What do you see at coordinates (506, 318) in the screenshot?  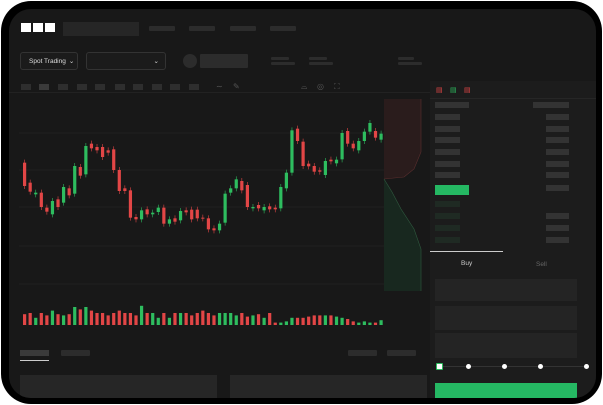 I see `amount-input` at bounding box center [506, 318].